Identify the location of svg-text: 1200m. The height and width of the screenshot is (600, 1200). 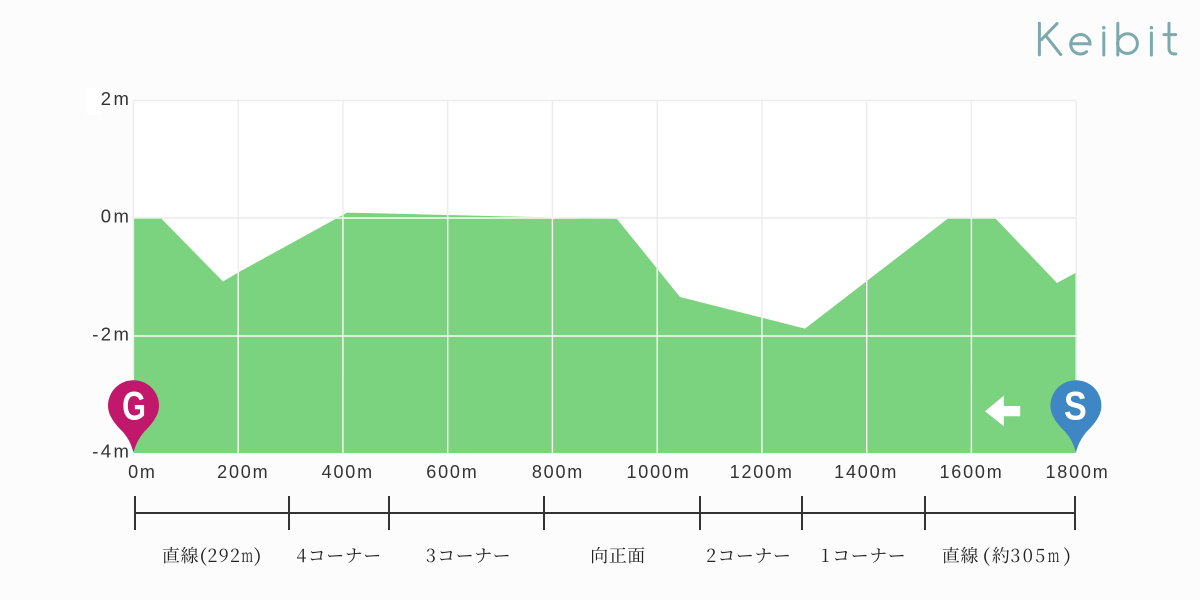
(762, 472).